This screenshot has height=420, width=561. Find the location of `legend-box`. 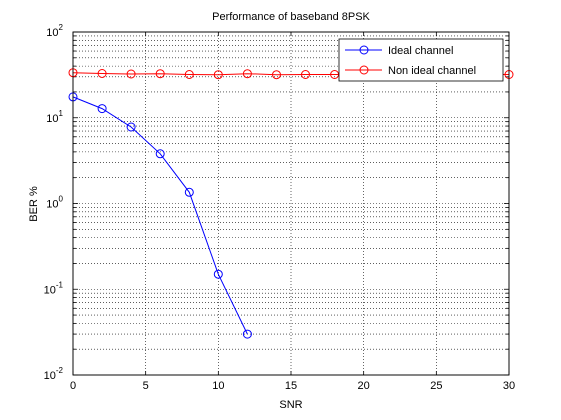

legend-box is located at coordinates (421, 60).